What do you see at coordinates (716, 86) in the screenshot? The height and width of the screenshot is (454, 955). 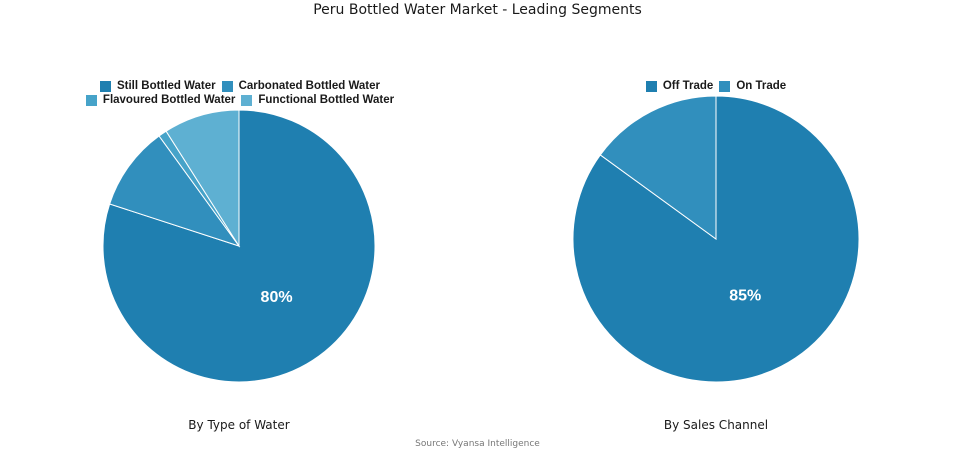 I see `legend-sales-channel: Off Trade On Trade` at bounding box center [716, 86].